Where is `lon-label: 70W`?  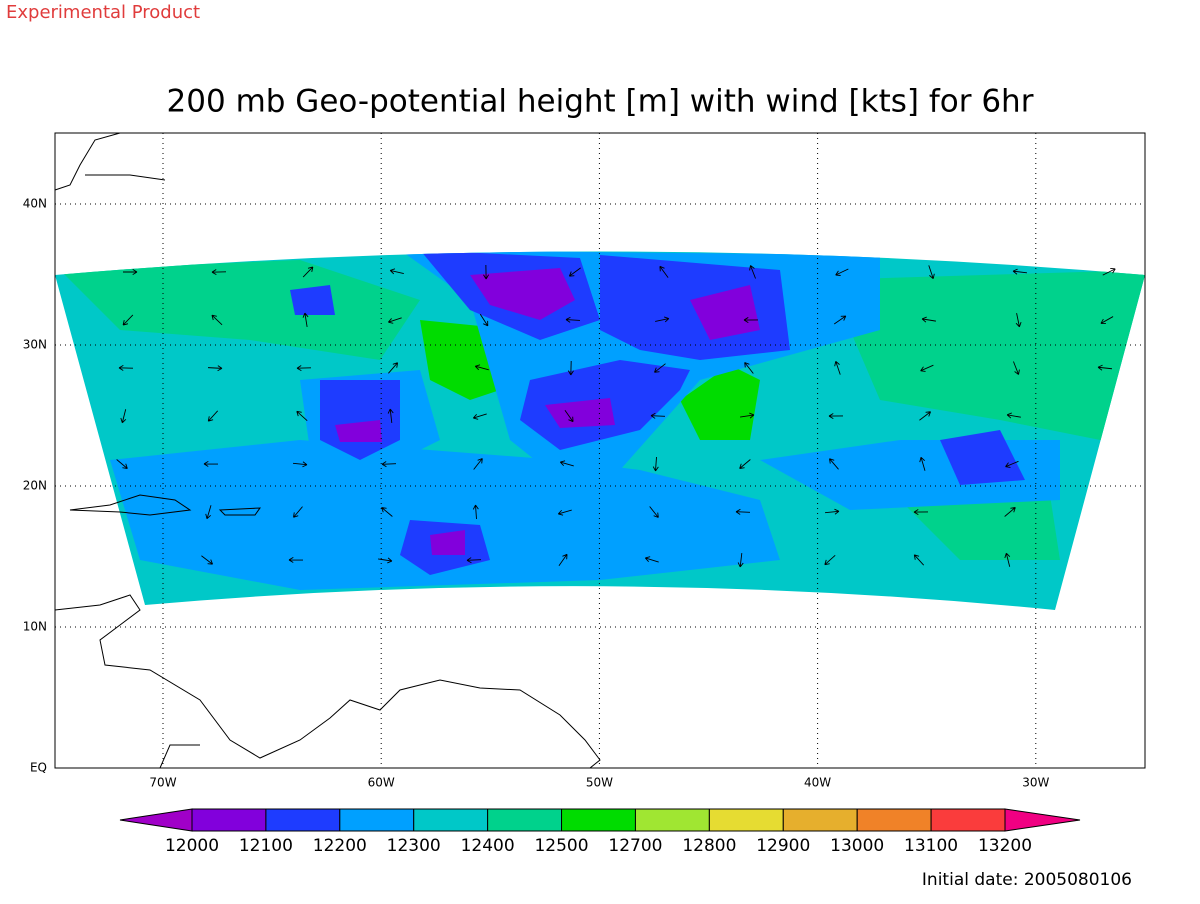
lon-label: 70W is located at coordinates (162, 783).